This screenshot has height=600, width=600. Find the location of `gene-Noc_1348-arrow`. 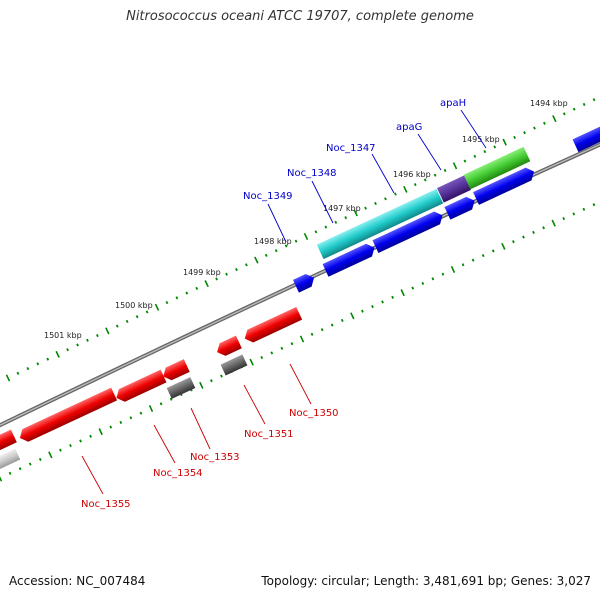

gene-Noc_1348-arrow is located at coordinates (350, 259).